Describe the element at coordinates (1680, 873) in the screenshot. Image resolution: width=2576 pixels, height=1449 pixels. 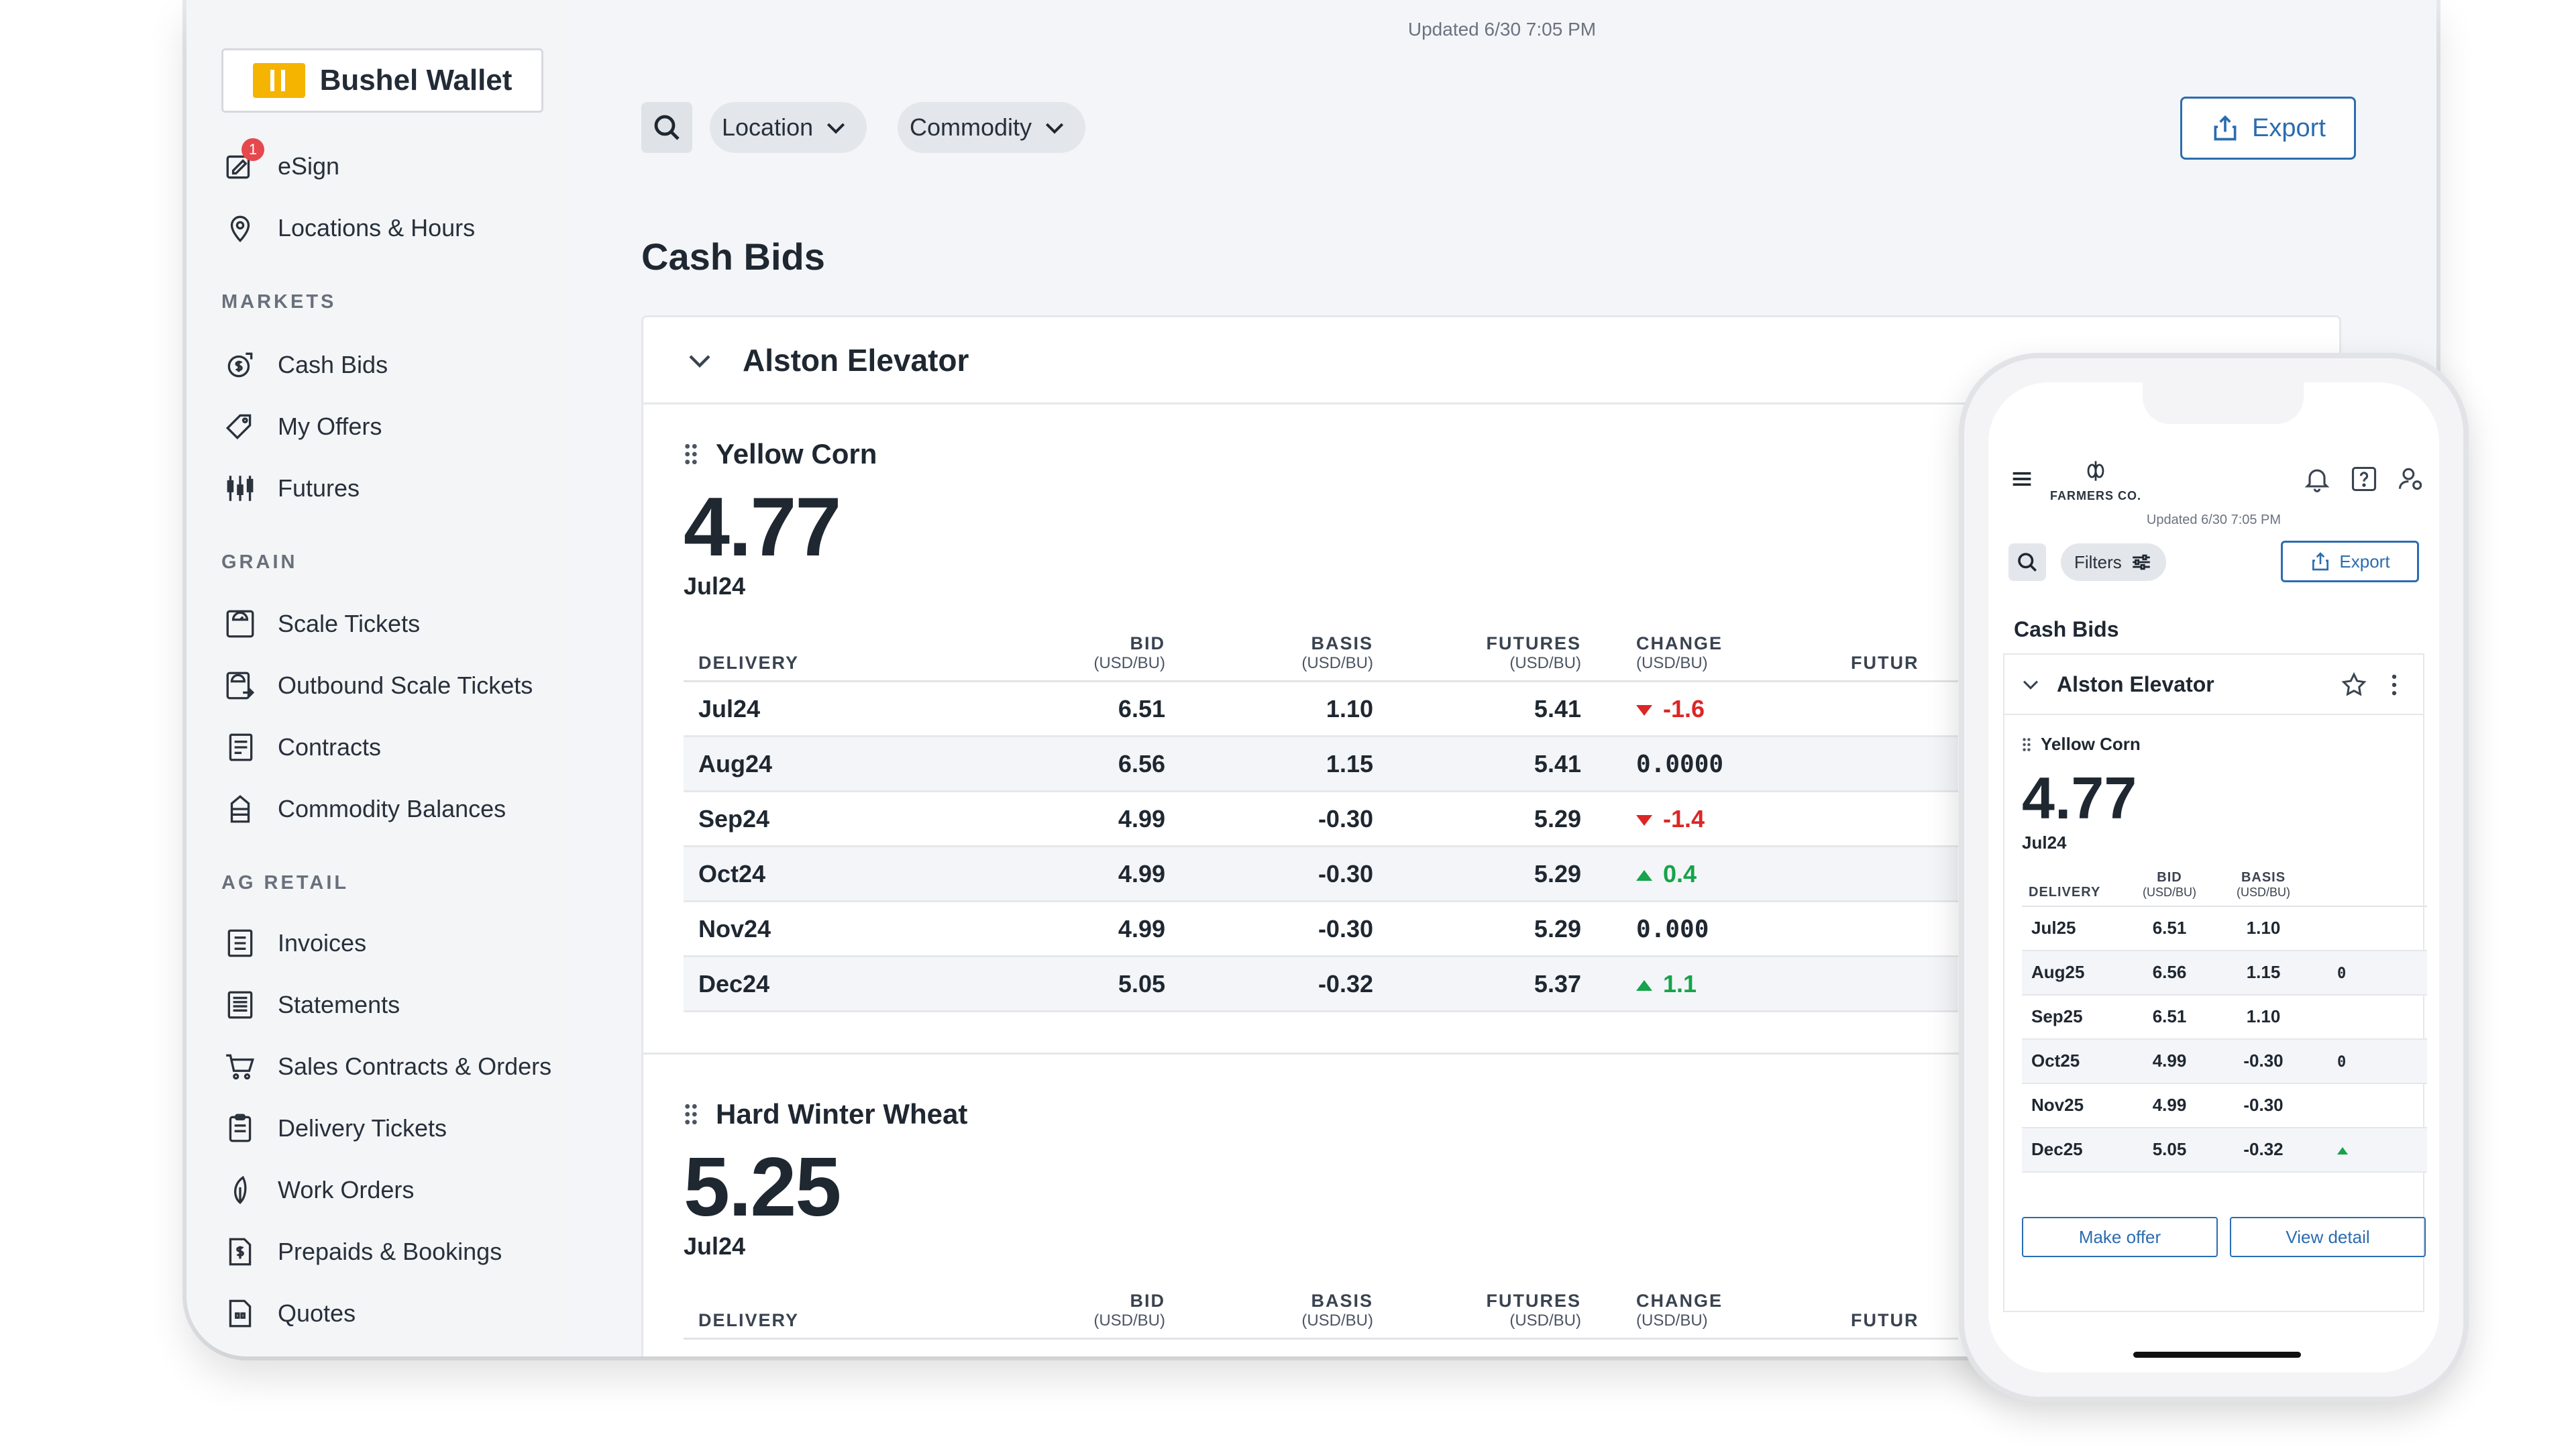
I see `change-value: 0.4` at that location.